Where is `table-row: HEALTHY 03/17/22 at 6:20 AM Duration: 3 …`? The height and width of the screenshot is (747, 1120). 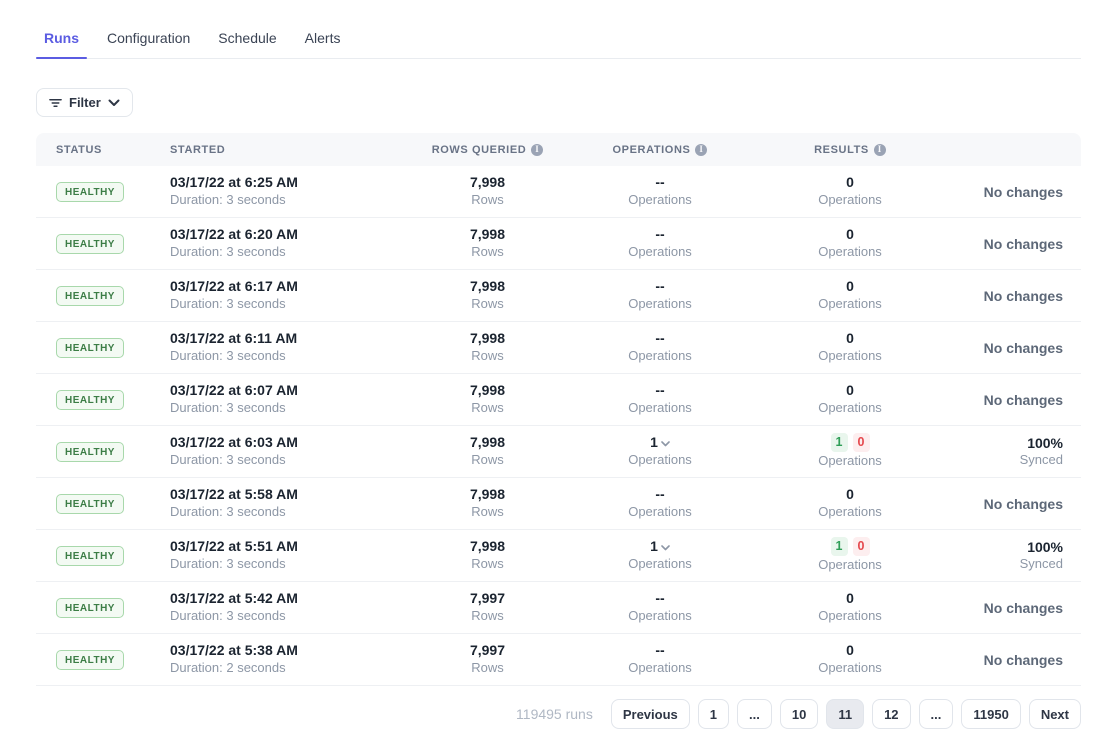
table-row: HEALTHY 03/17/22 at 6:20 AM Duration: 3 … is located at coordinates (558, 244).